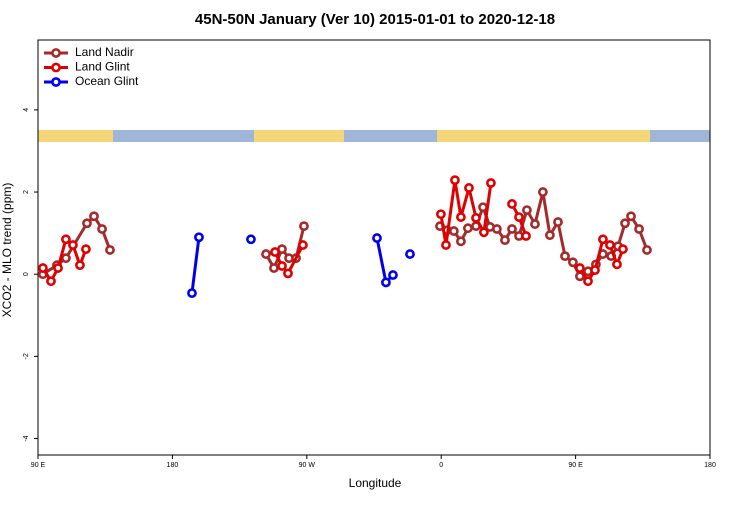  I want to click on x-tick-label: 0, so click(441, 465).